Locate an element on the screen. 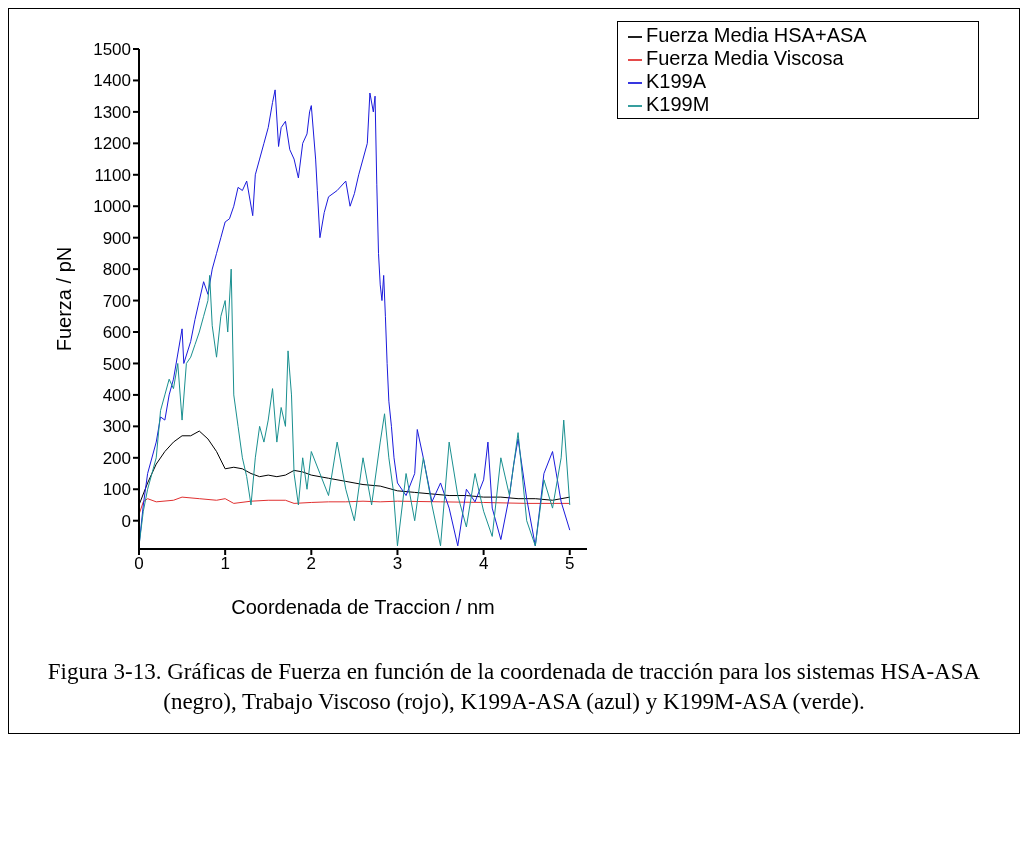 Image resolution: width=1034 pixels, height=850 pixels. y-tick-label: 1000 is located at coordinates (112, 207).